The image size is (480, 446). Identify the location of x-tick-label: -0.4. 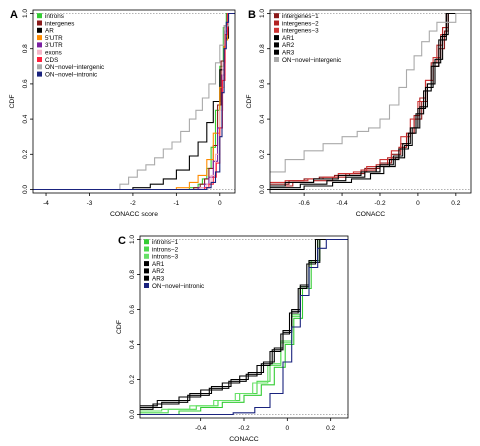
(342, 203).